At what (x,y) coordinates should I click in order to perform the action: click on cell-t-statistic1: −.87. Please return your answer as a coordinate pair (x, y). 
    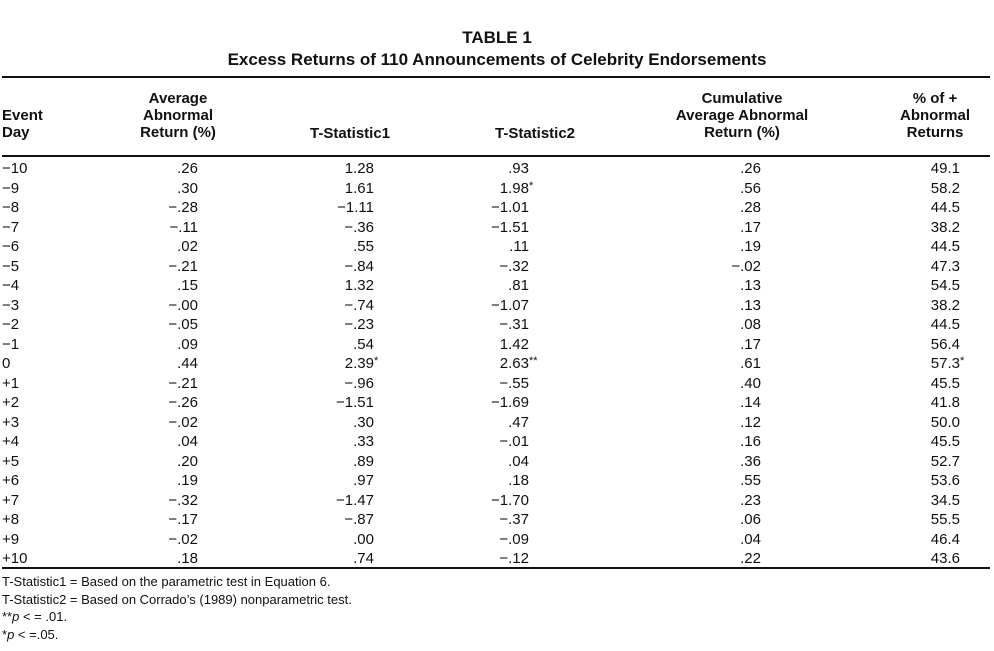
    Looking at the image, I should click on (359, 519).